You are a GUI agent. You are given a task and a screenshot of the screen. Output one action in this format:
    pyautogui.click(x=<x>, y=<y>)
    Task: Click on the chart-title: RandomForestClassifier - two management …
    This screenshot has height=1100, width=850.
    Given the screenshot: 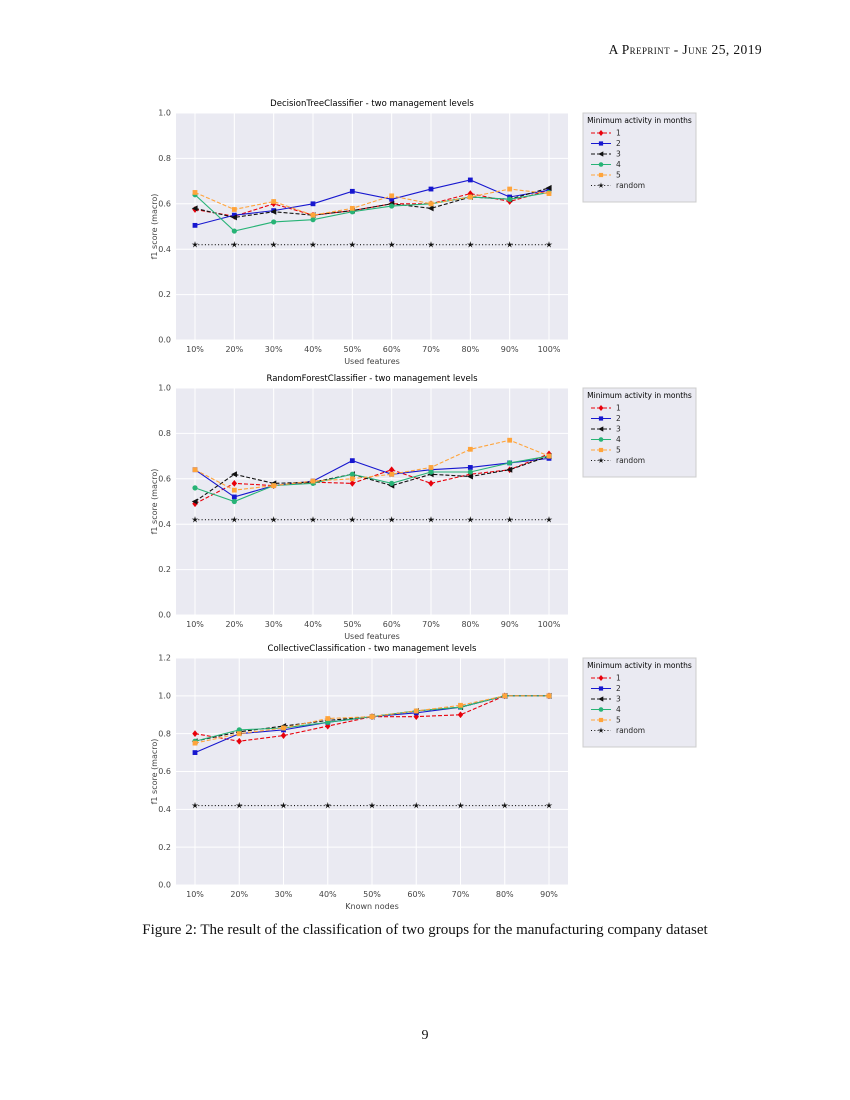 What is the action you would take?
    pyautogui.click(x=372, y=379)
    